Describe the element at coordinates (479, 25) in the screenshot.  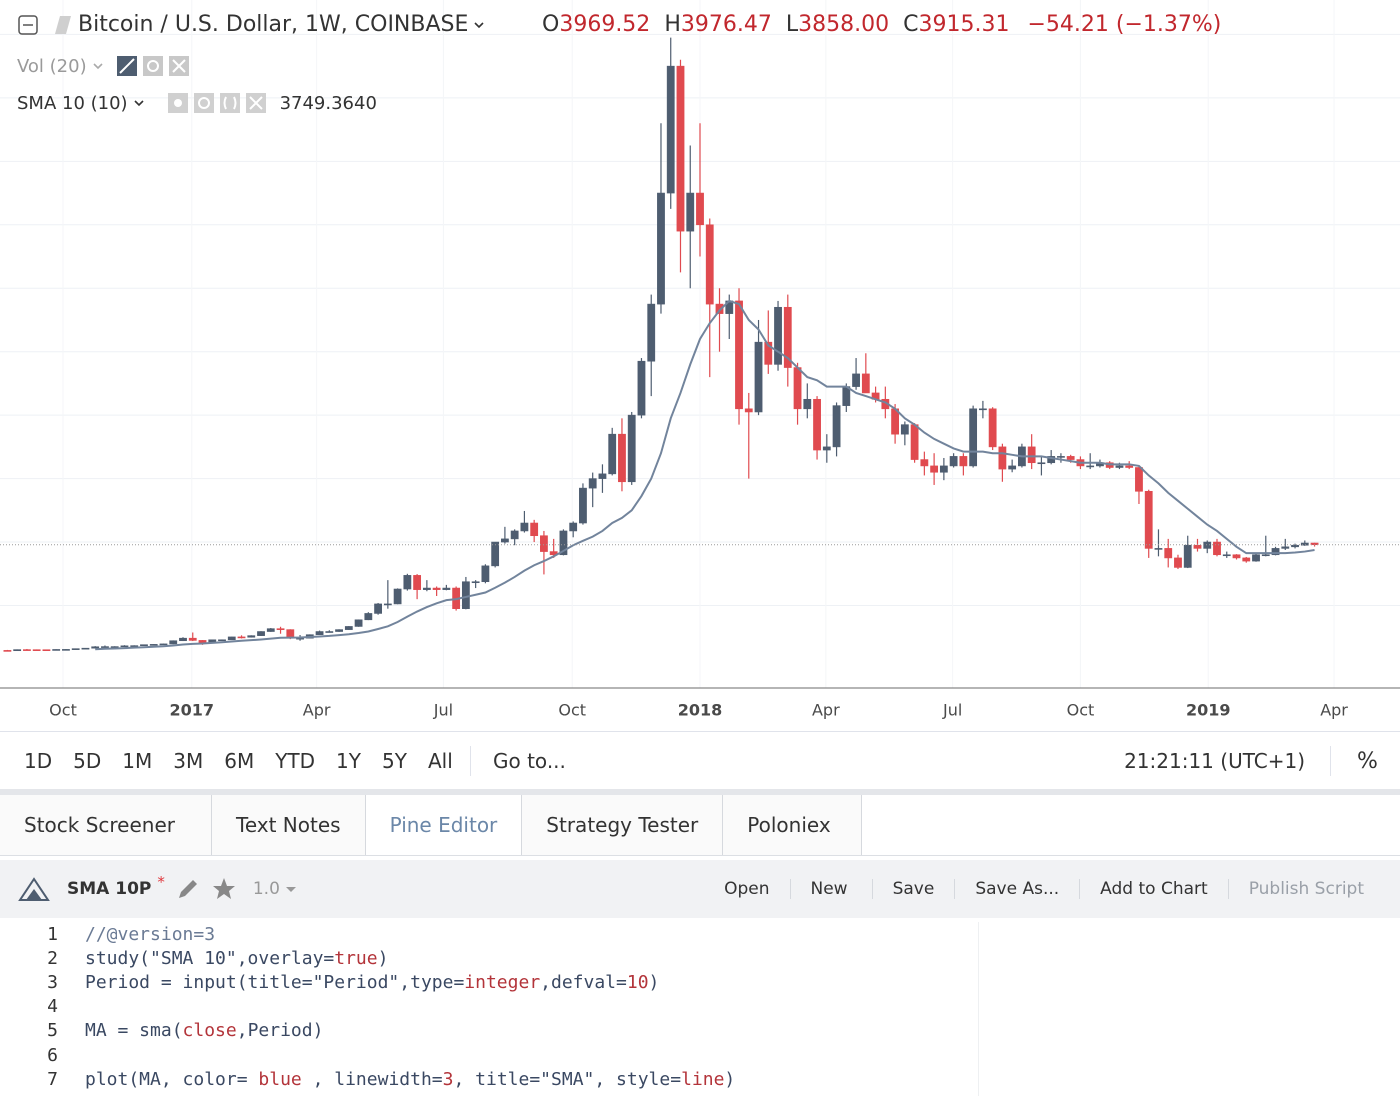
I see `symbol-menu` at that location.